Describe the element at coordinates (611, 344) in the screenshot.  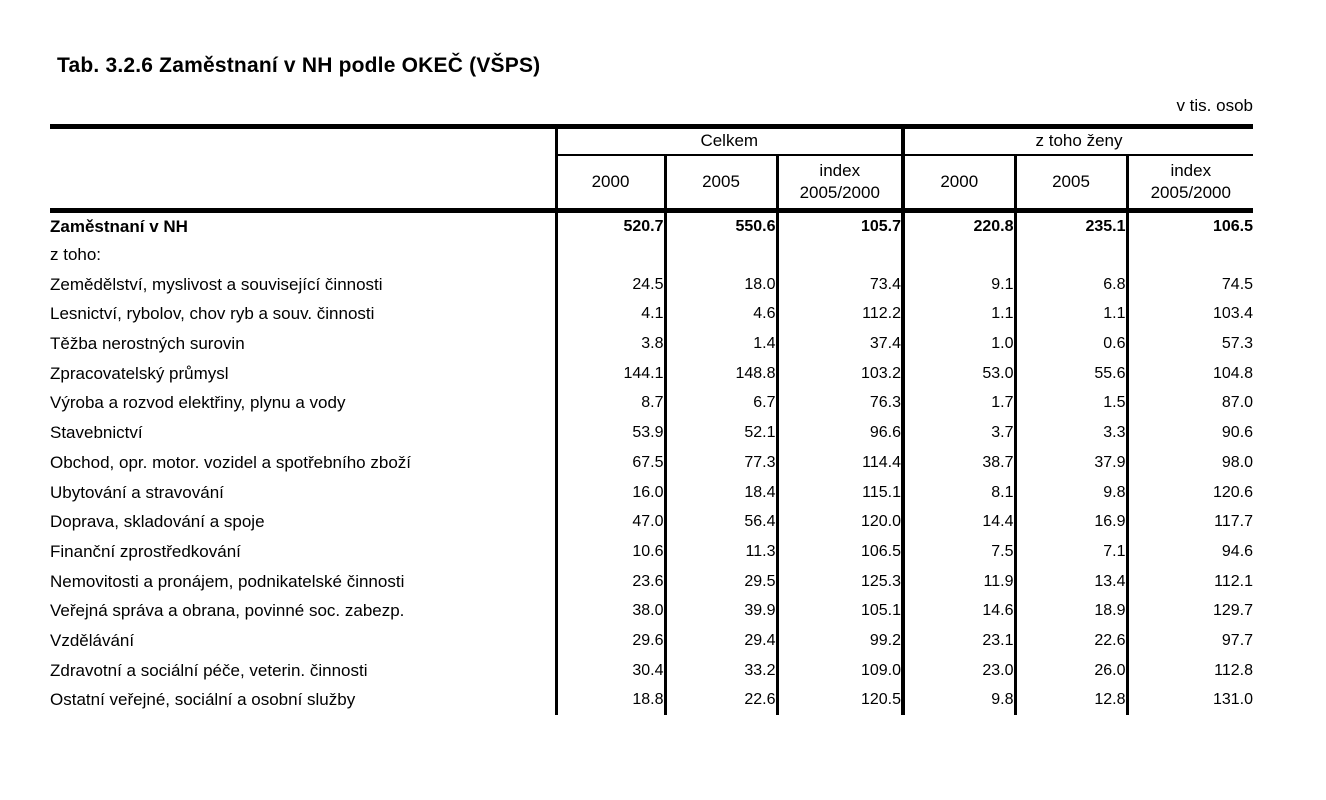
I see `cell-value: 3.8` at that location.